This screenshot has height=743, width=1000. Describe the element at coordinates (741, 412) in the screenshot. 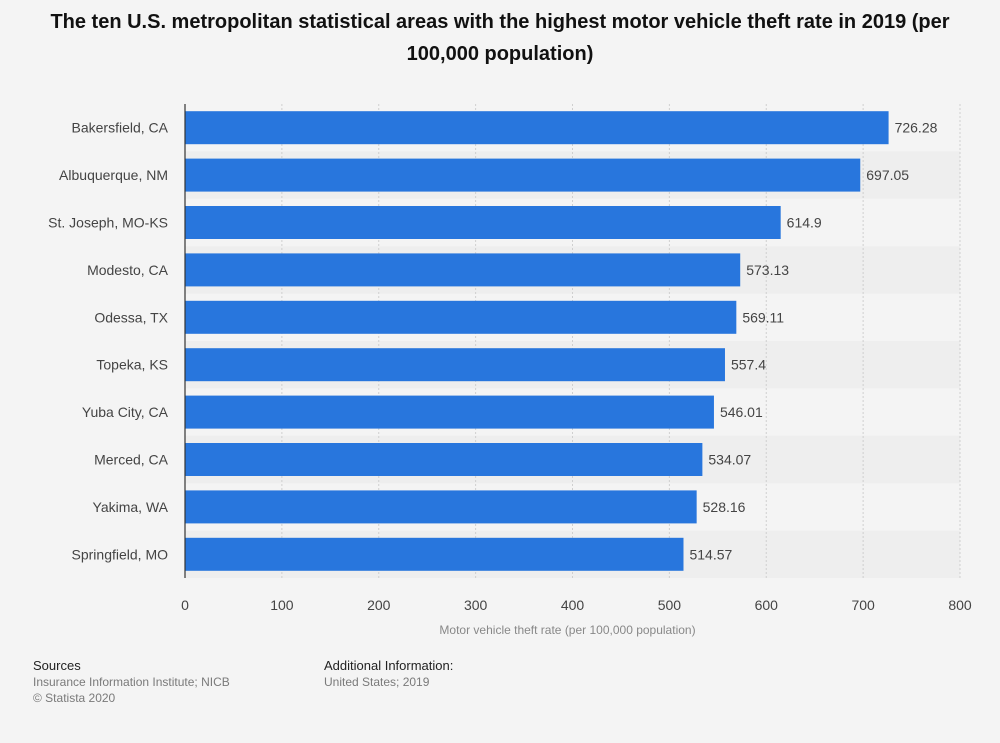

I see `value-label: 546.01` at that location.